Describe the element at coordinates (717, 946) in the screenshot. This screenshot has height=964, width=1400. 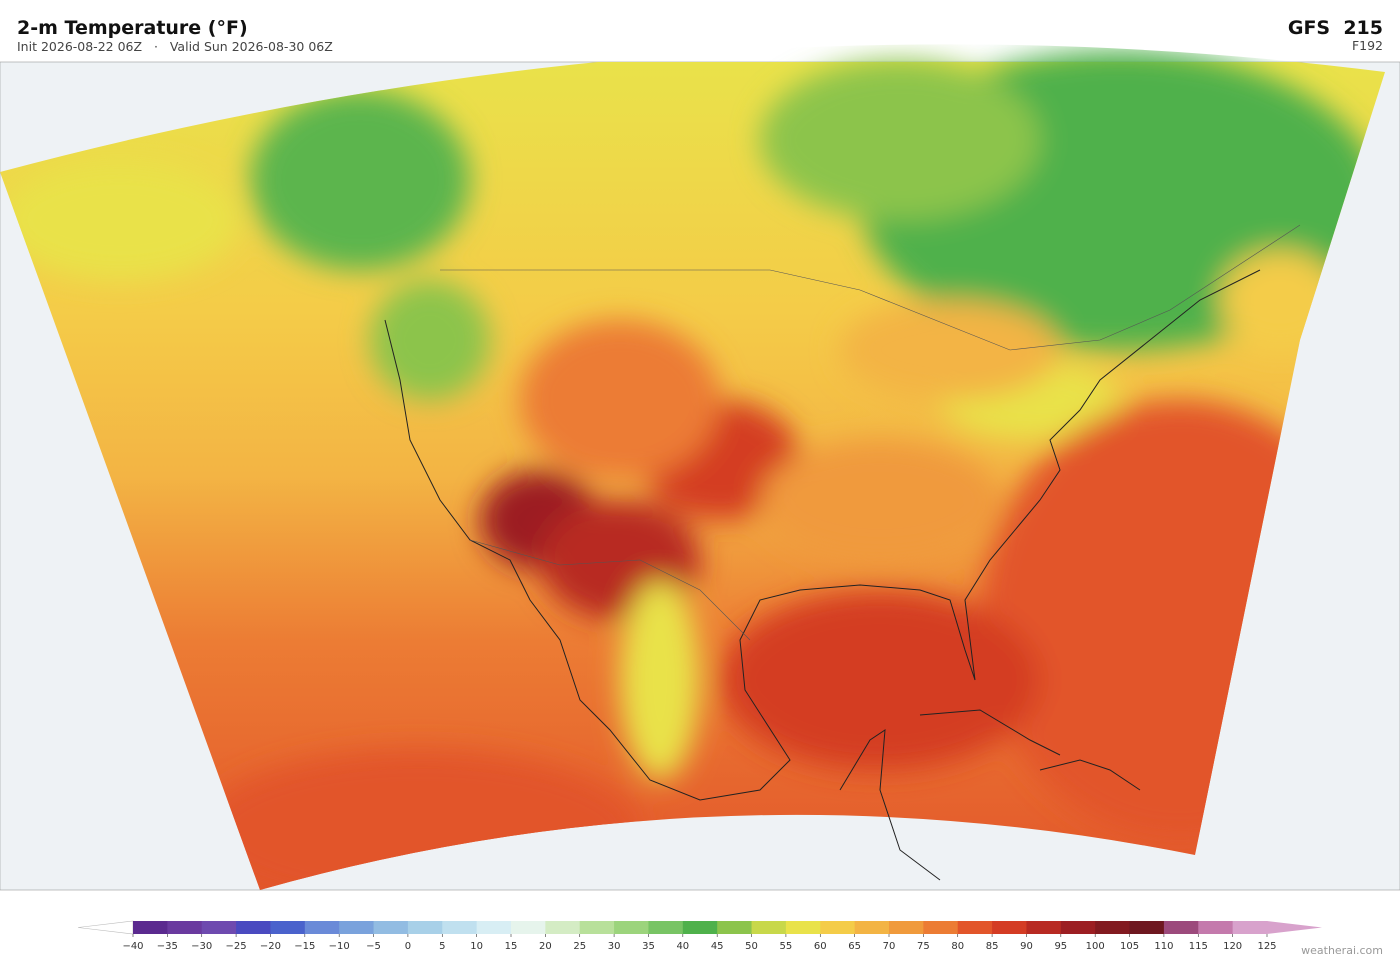
I see `colorbar-tick-label: 45` at that location.